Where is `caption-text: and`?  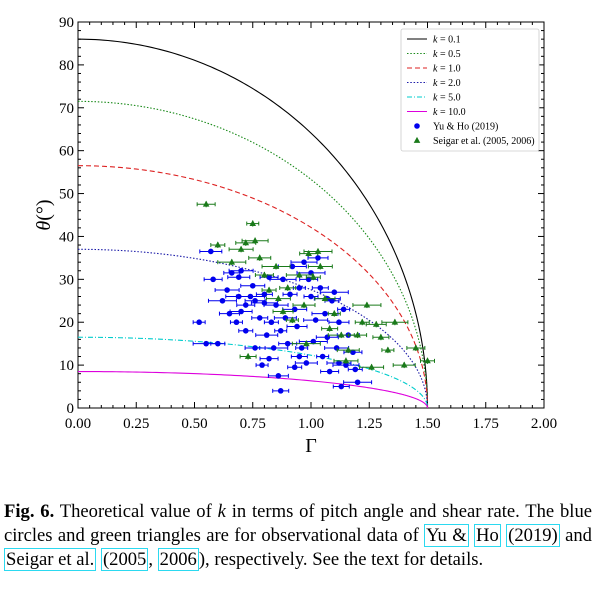
caption-text: and is located at coordinates (575, 535).